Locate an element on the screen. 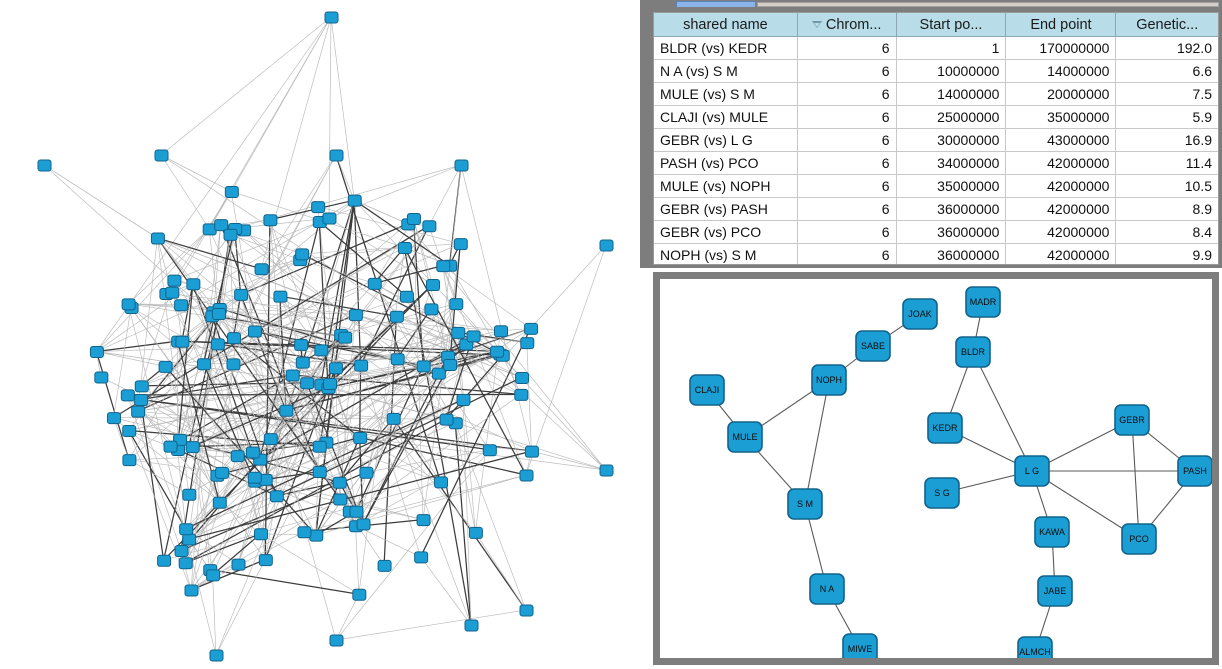 The image size is (1222, 669). cell-end-point: 170000000 is located at coordinates (1061, 48).